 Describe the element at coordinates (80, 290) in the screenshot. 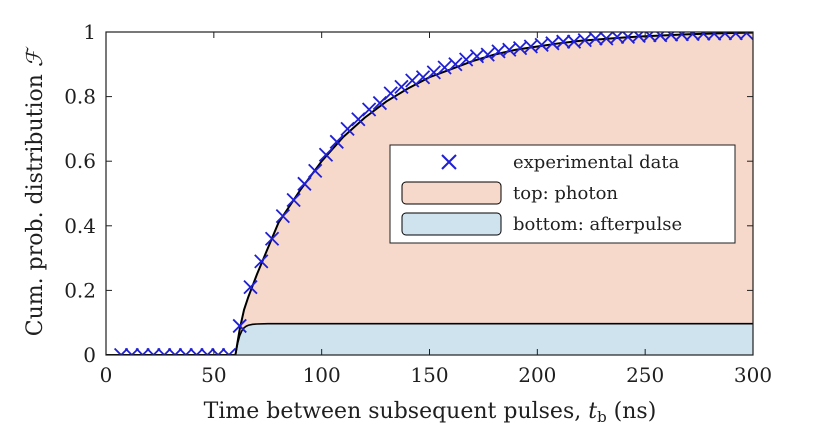

I see `y-tick-label: 0.2` at that location.